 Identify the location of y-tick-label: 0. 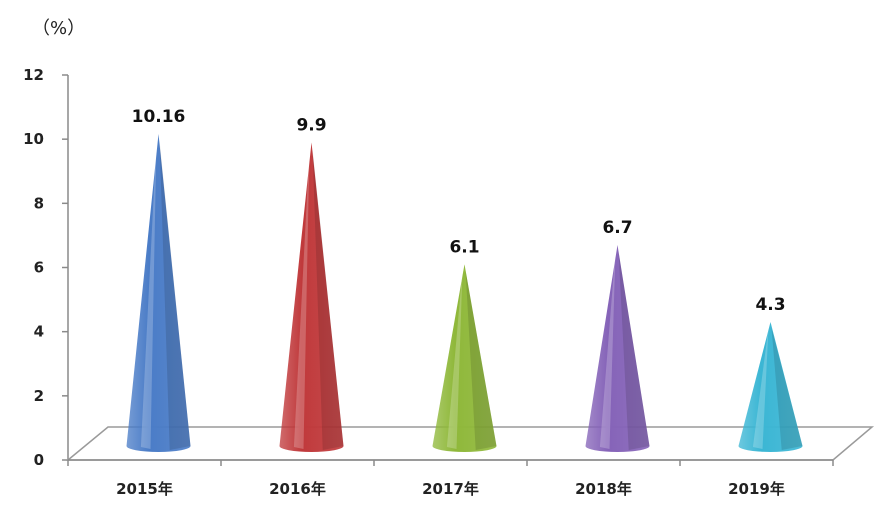
(39, 460).